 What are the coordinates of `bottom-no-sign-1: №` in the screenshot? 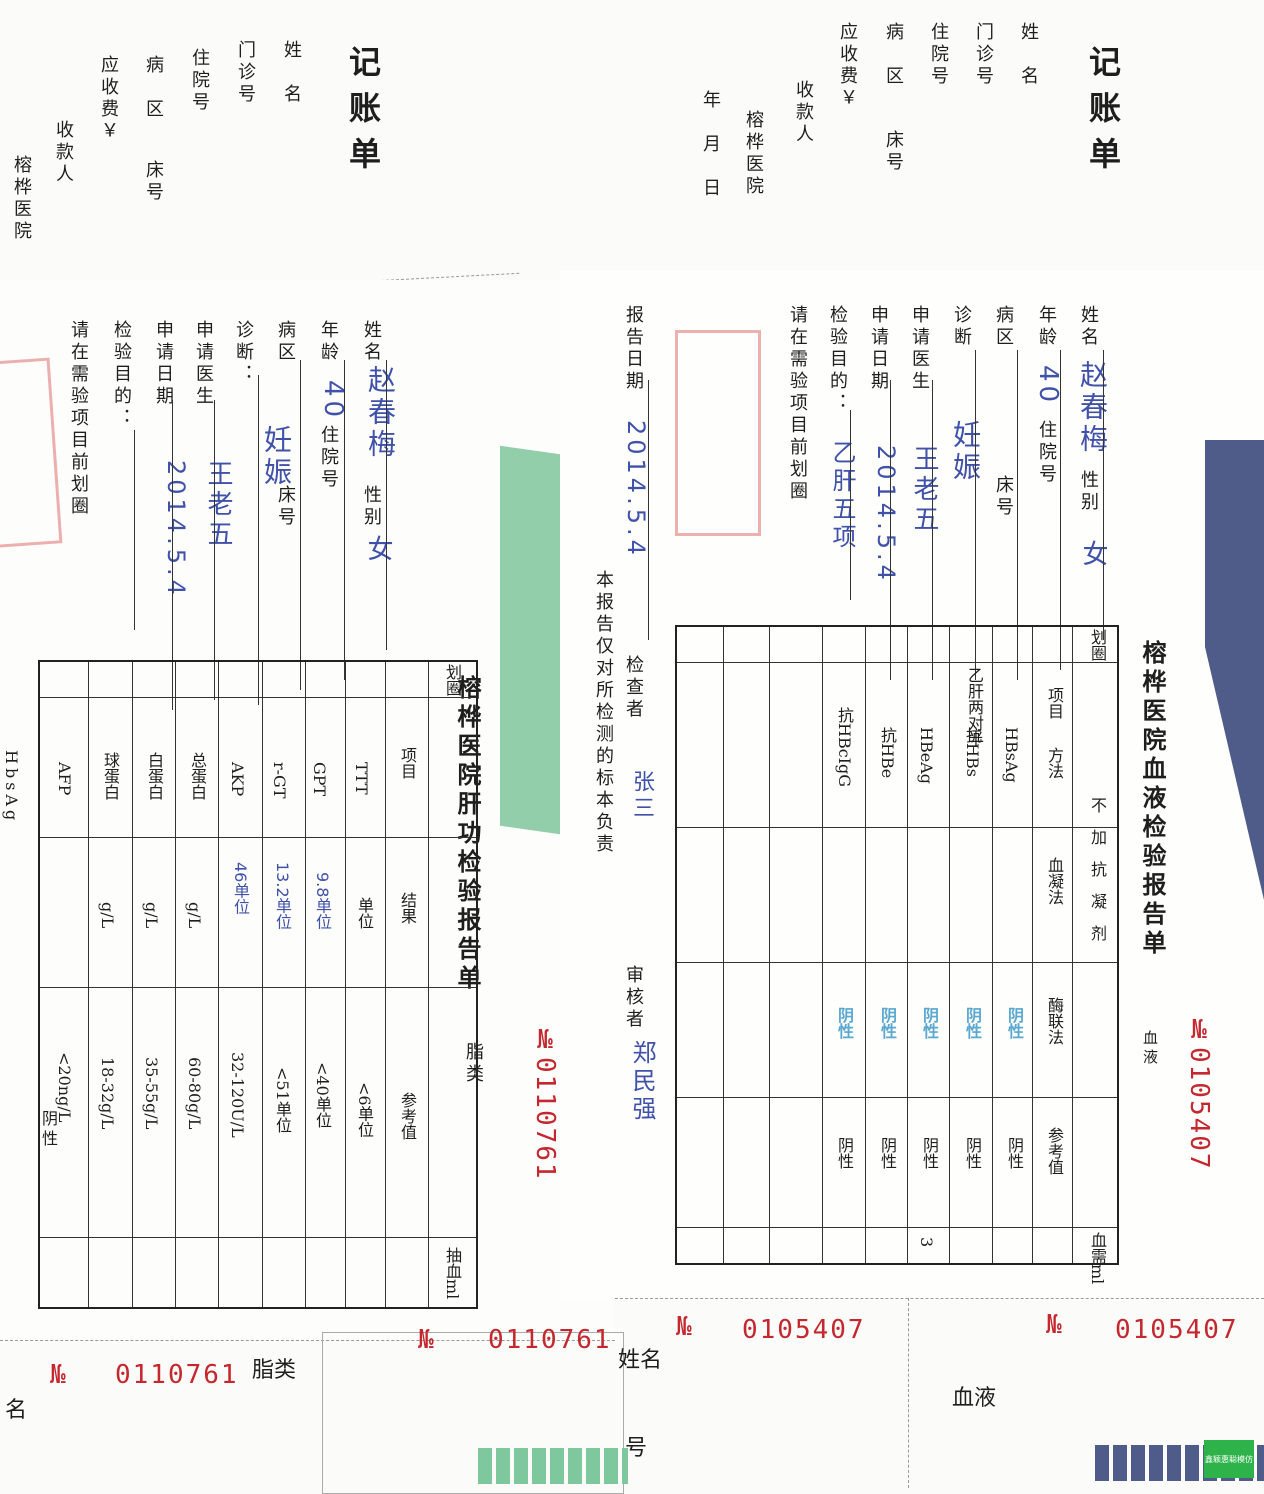 It's located at (59, 1375).